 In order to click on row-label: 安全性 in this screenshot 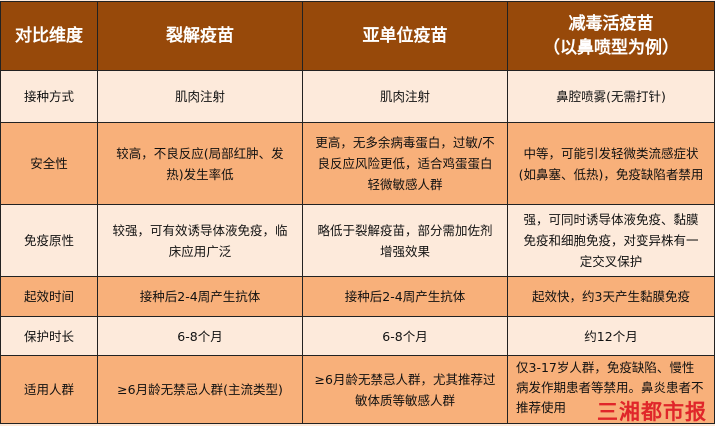, I will do `click(49, 163)`.